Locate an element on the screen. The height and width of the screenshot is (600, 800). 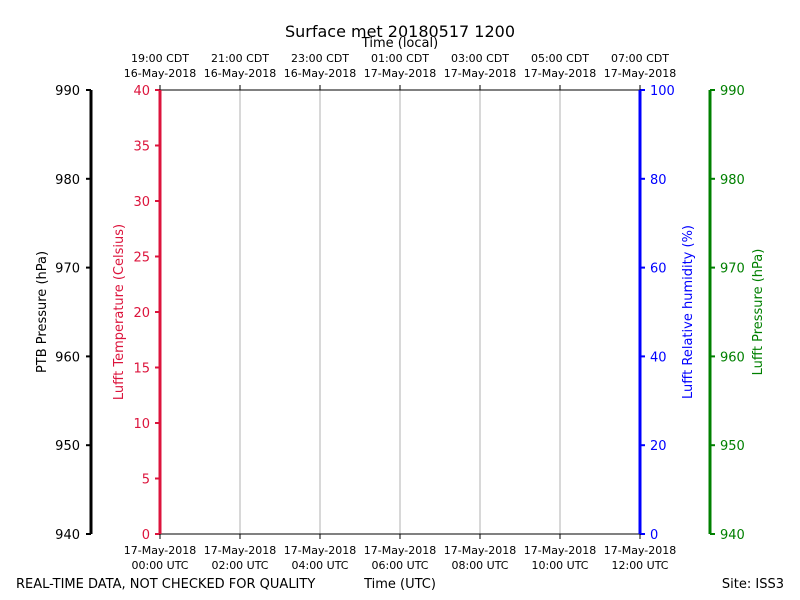
quality-disclaimer: REAL-TIME DATA, NOT CHECKED FOR QUALITY is located at coordinates (165, 584).